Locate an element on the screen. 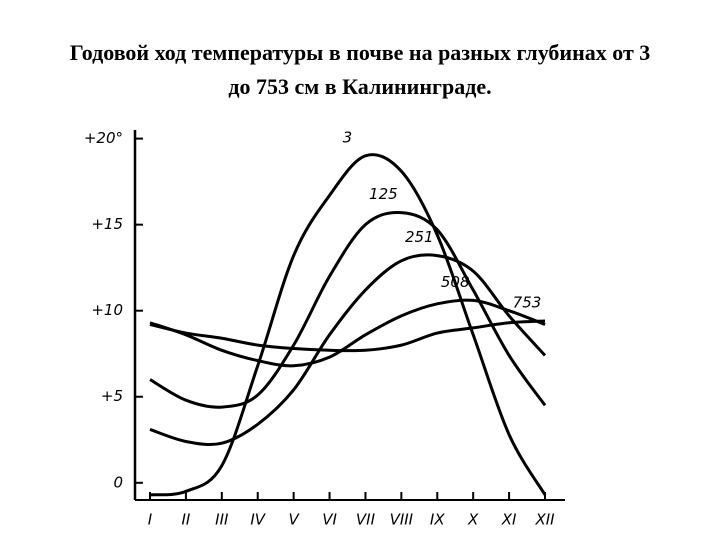 This screenshot has width=720, height=540. x-tick-label: III is located at coordinates (222, 520).